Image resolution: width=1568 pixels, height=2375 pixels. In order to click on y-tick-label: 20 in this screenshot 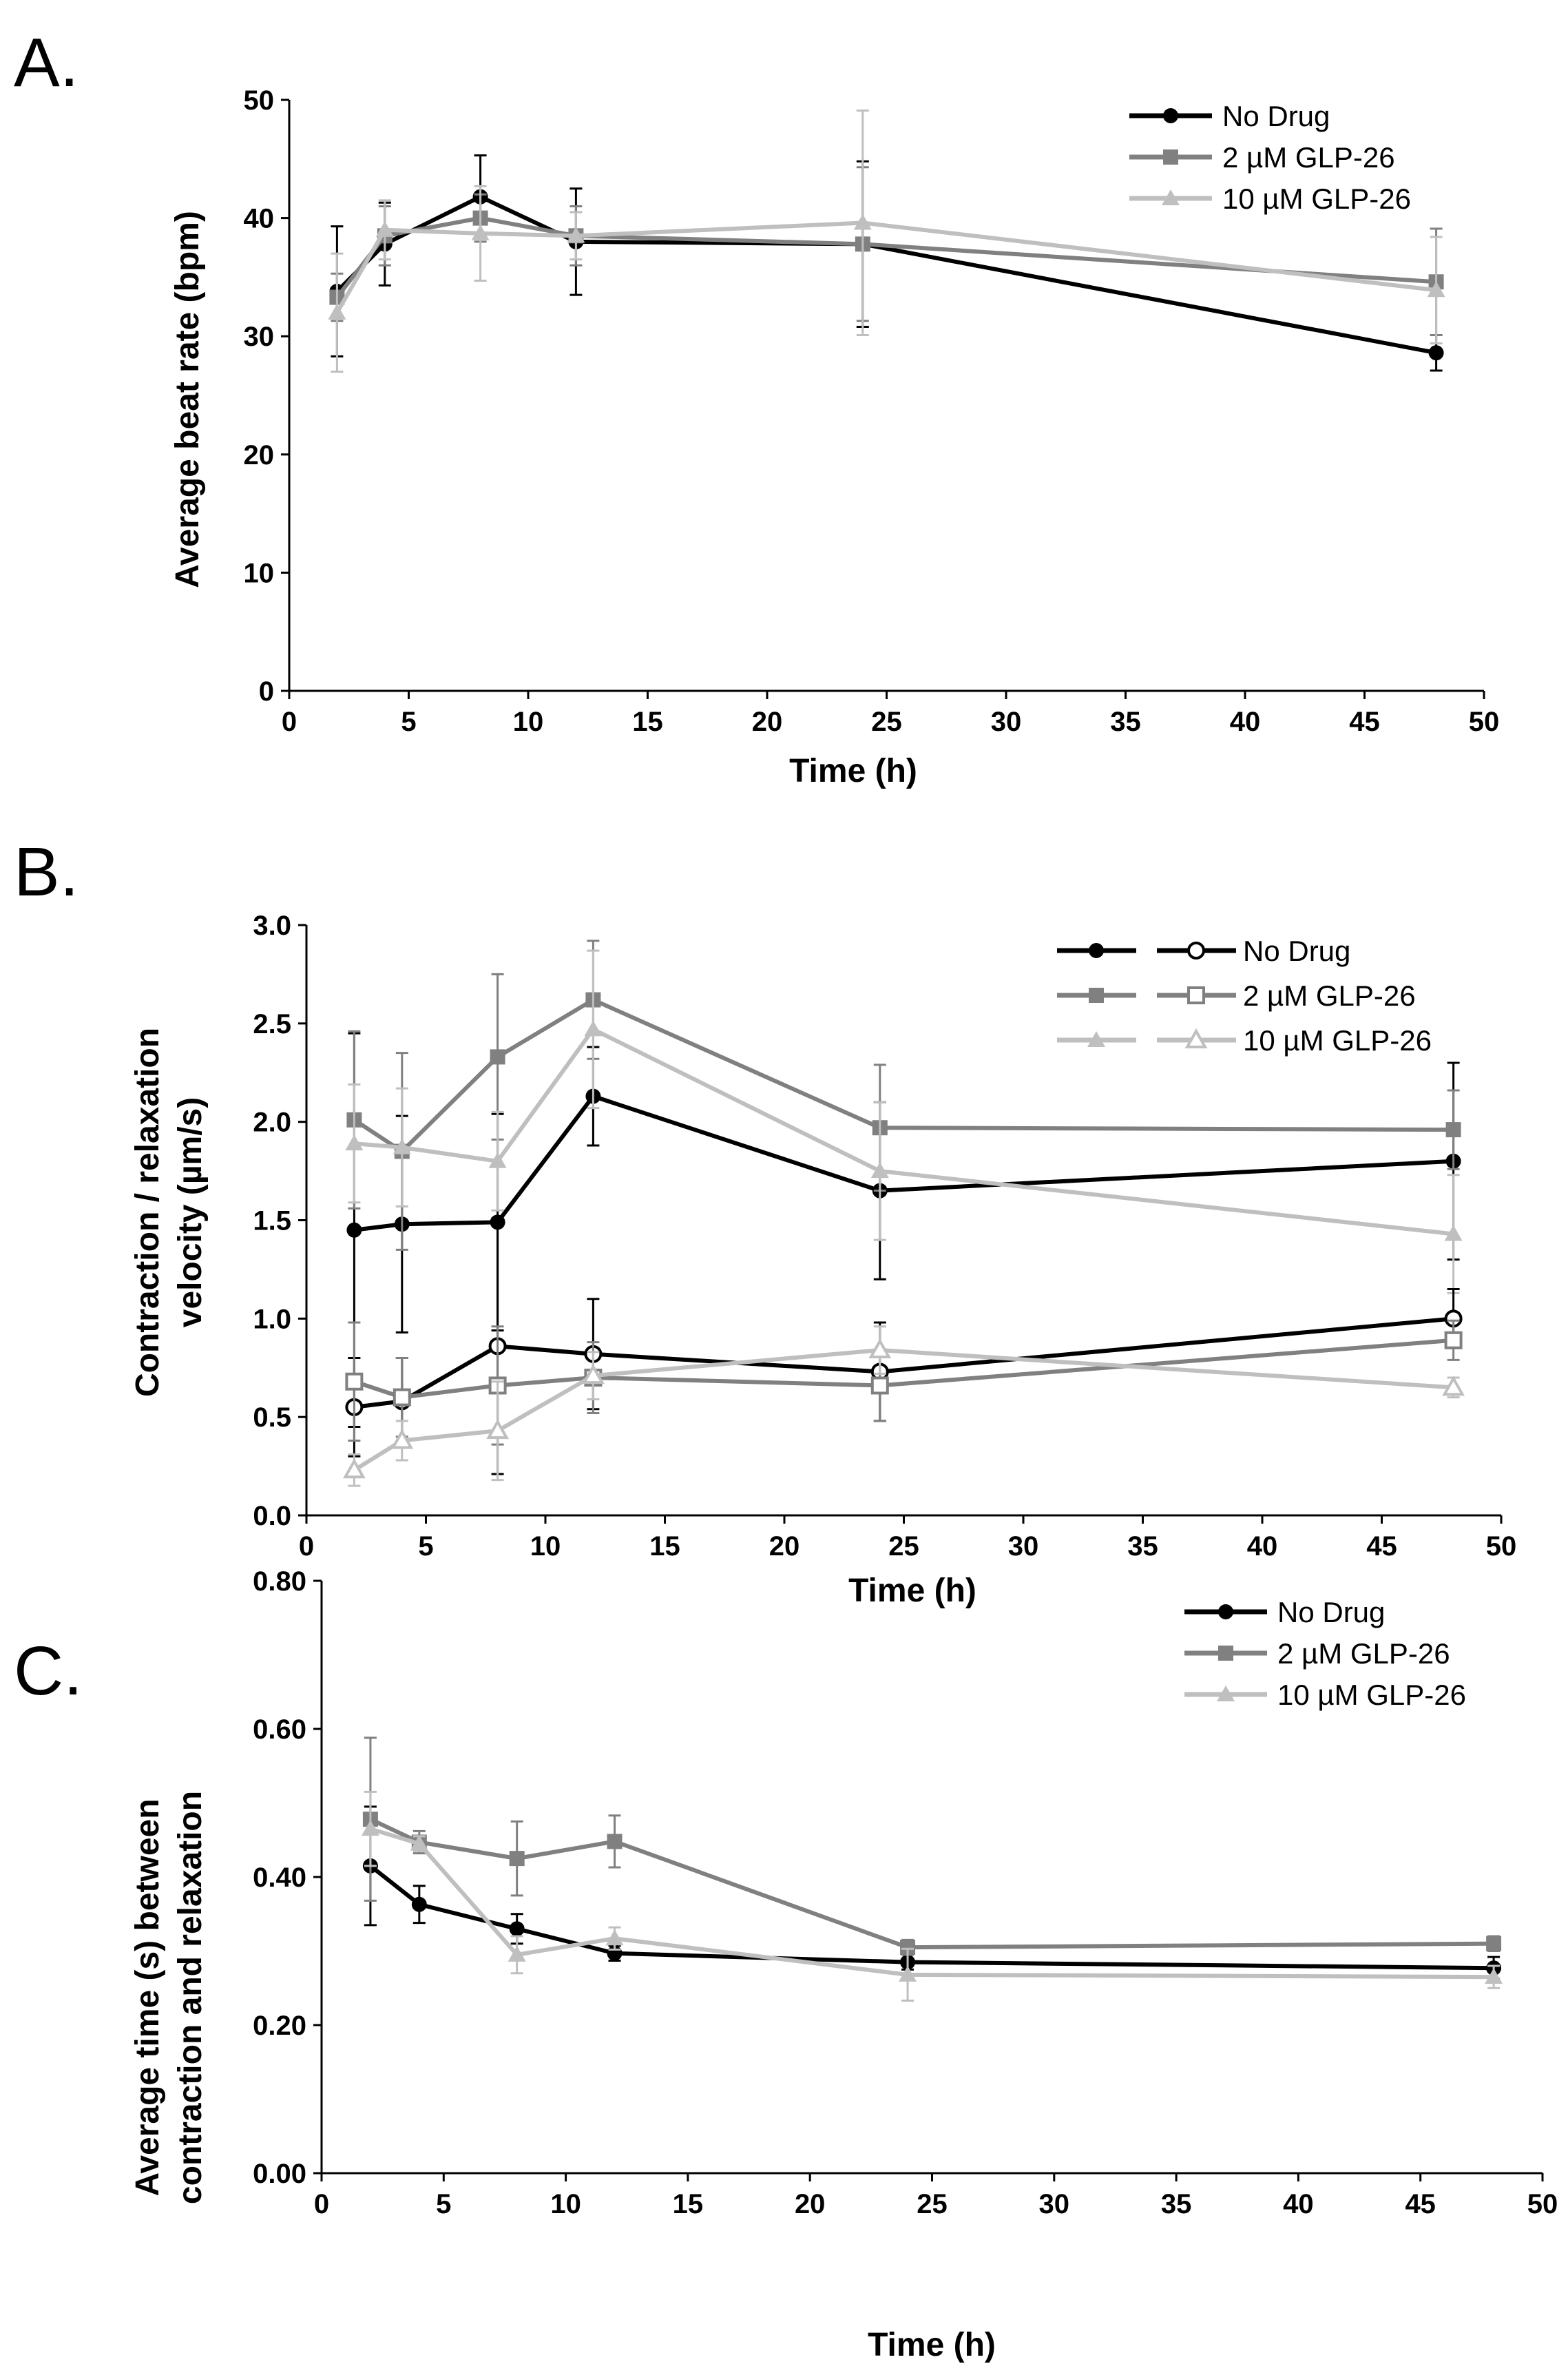, I will do `click(259, 455)`.